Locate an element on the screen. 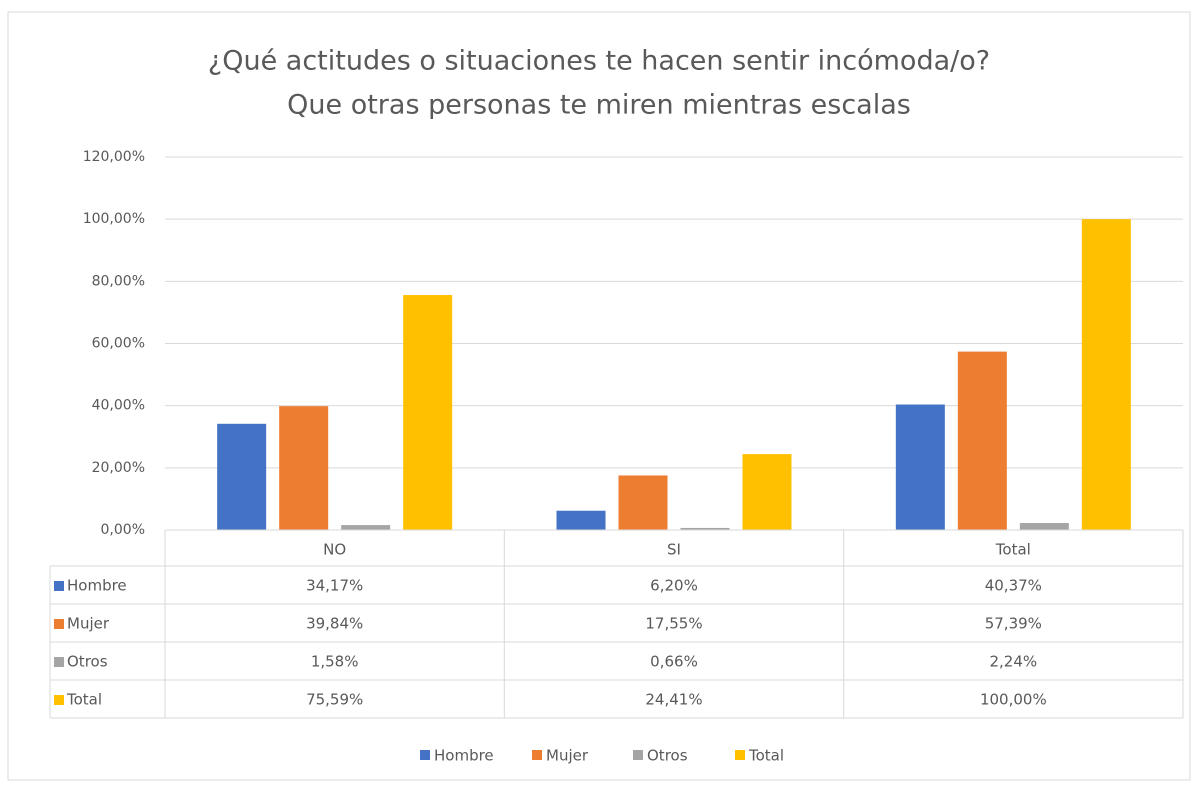  y-tick-label: 120,00% is located at coordinates (114, 157).